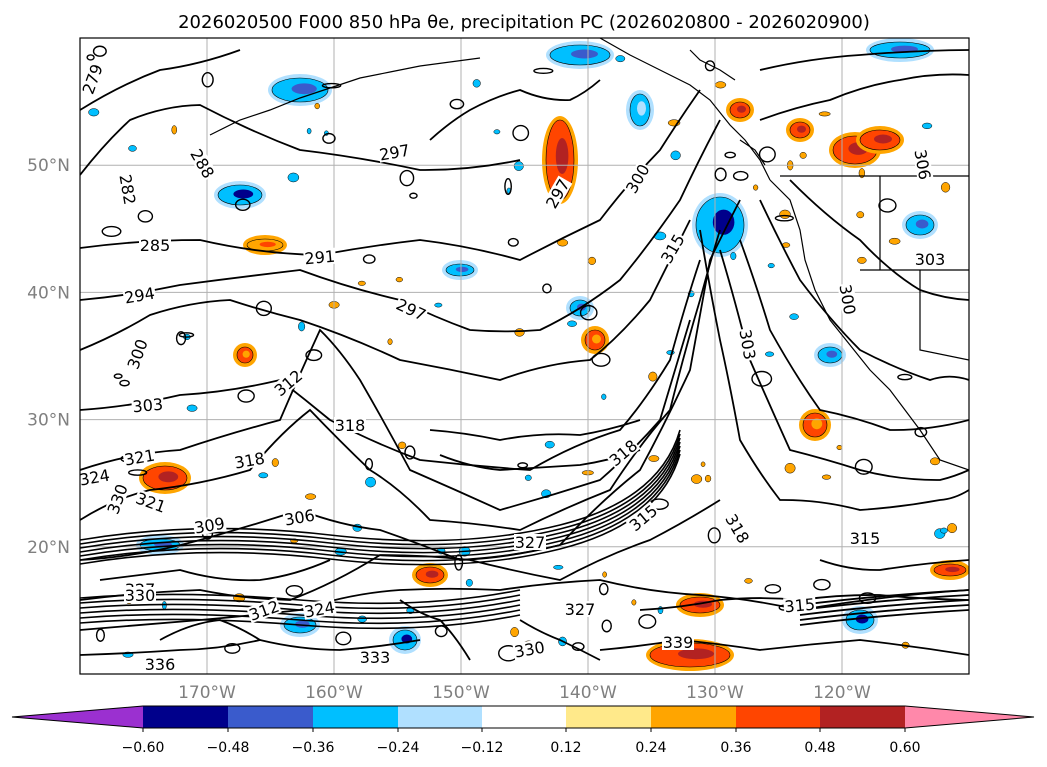 This screenshot has height=767, width=1047. Describe the element at coordinates (930, 259) in the screenshot. I see `contour-label-text: 303` at that location.